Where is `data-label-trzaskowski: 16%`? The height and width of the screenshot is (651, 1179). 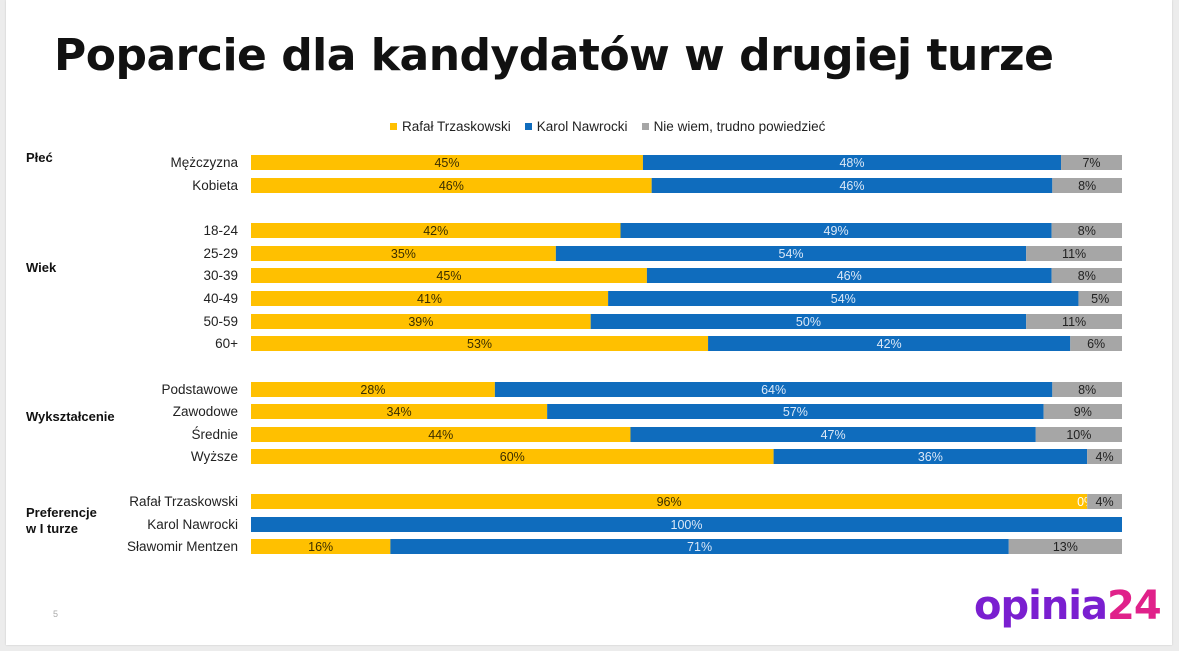
data-label-trzaskowski: 16% is located at coordinates (320, 547).